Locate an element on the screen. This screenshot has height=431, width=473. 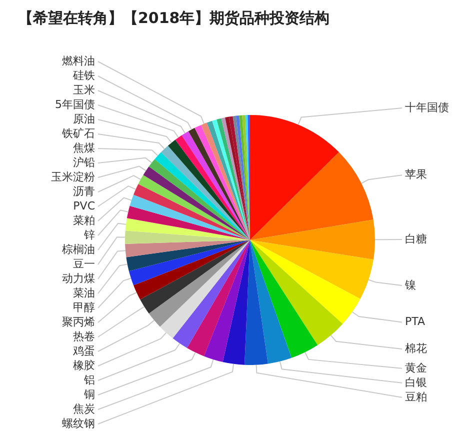
slice-label: 聚丙烯 is located at coordinates (78, 321).